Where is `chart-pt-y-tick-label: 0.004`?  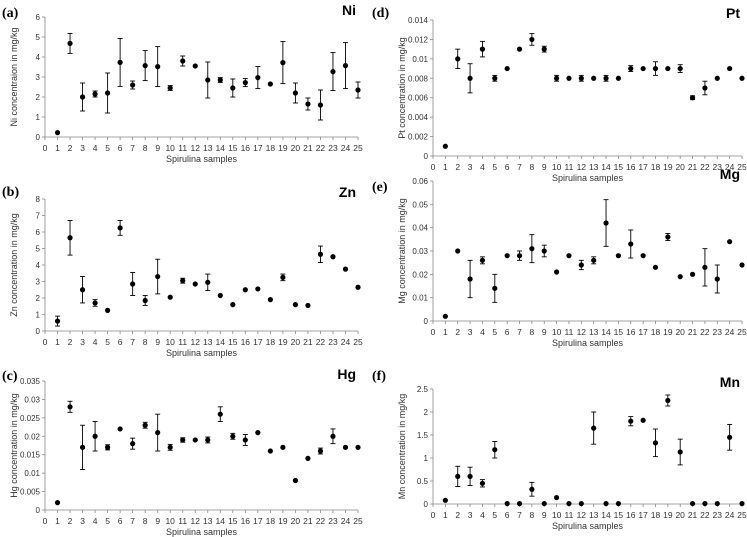
chart-pt-y-tick-label: 0.004 is located at coordinates (418, 117).